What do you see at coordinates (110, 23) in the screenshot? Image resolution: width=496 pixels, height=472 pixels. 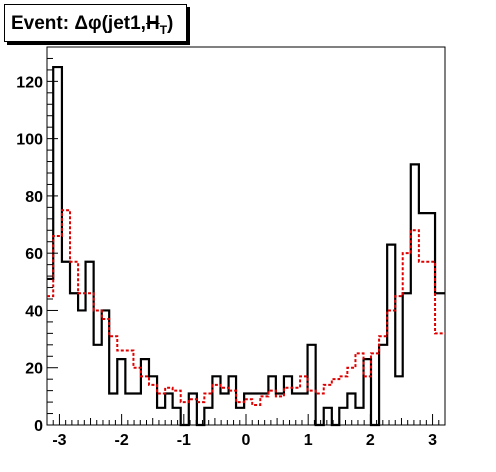 I see `title-main: Δφ(jet1,` at bounding box center [110, 23].